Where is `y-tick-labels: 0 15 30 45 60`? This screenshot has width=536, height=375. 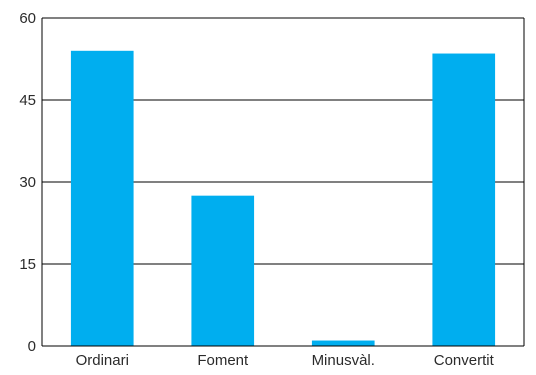
y-tick-labels: 0 15 30 45 60 is located at coordinates (27, 182).